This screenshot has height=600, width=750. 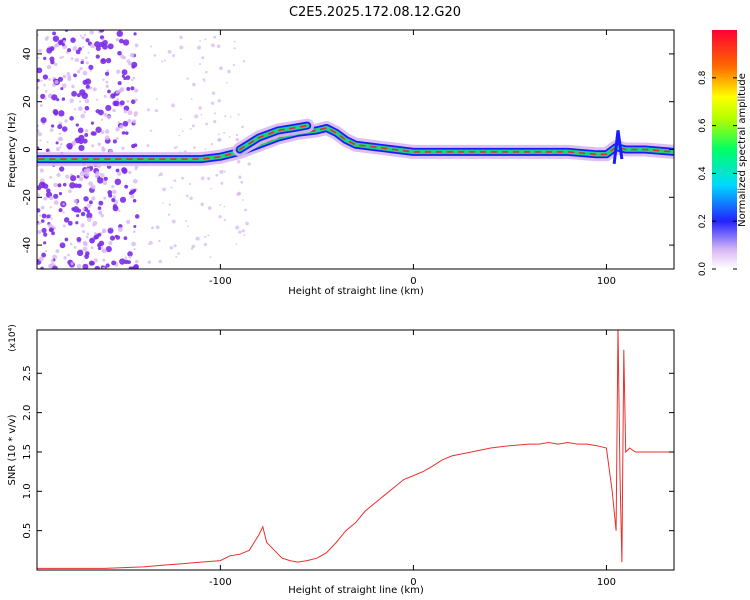 What do you see at coordinates (742, 150) in the screenshot?
I see `colorbar-label: Normalized spectral amplitude` at bounding box center [742, 150].